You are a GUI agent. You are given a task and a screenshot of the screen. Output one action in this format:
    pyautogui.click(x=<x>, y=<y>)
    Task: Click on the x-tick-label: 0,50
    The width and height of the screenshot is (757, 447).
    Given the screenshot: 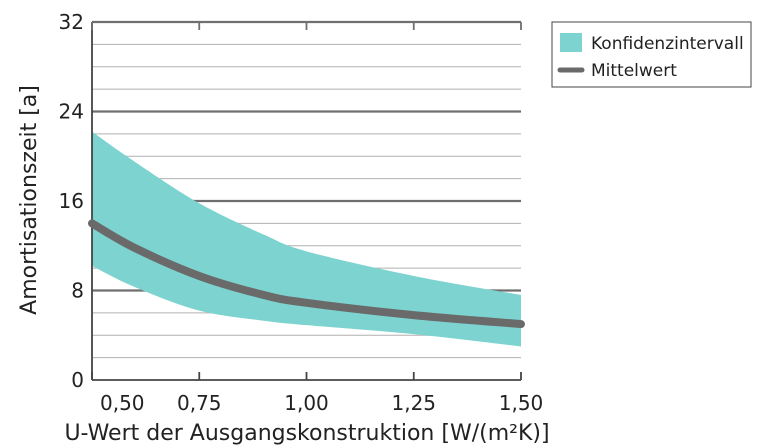 What is the action you would take?
    pyautogui.click(x=122, y=403)
    